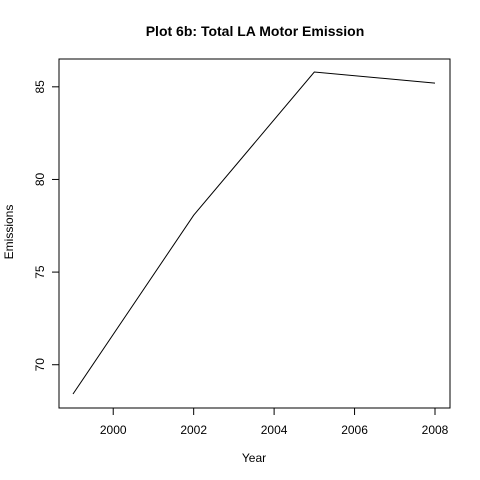 The height and width of the screenshot is (480, 480). What do you see at coordinates (113, 430) in the screenshot?
I see `x-tick-label: 2000` at bounding box center [113, 430].